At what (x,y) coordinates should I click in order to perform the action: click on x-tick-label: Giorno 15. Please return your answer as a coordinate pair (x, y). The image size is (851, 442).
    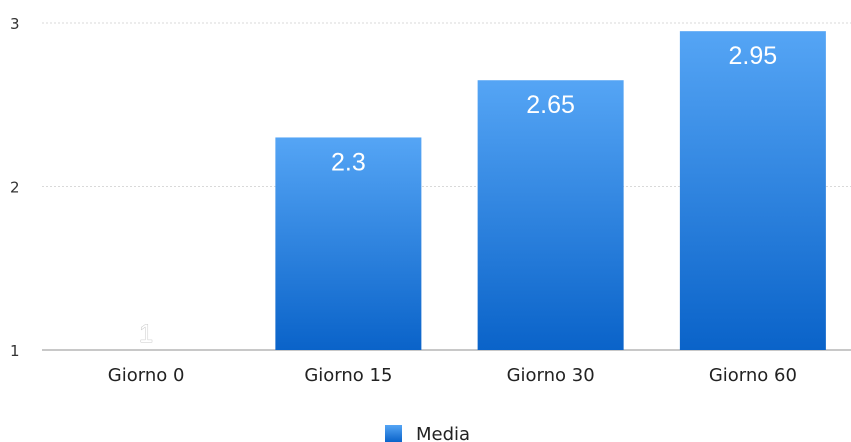
    Looking at the image, I should click on (348, 375).